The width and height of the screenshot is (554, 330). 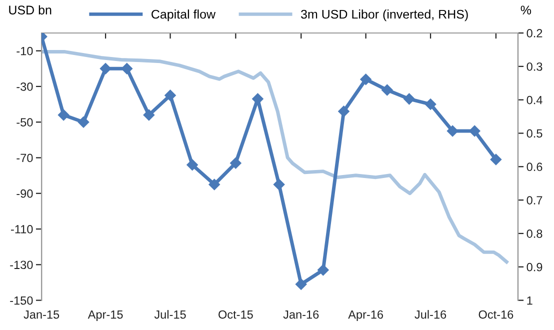 What do you see at coordinates (529, 300) in the screenshot?
I see `y2-tick-label: 1` at bounding box center [529, 300].